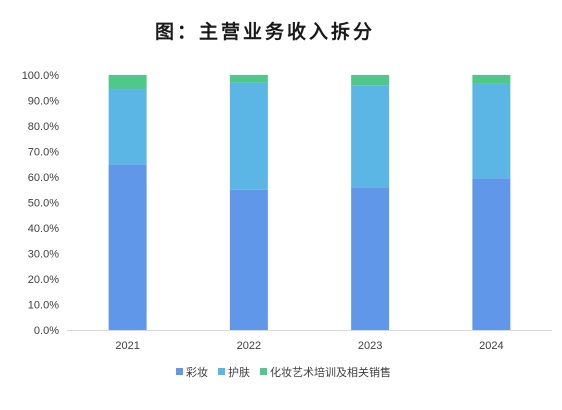 This screenshot has width=562, height=410. I want to click on legend: 彩妆 护肤 化妆艺术培训及相关销售, so click(283, 372).